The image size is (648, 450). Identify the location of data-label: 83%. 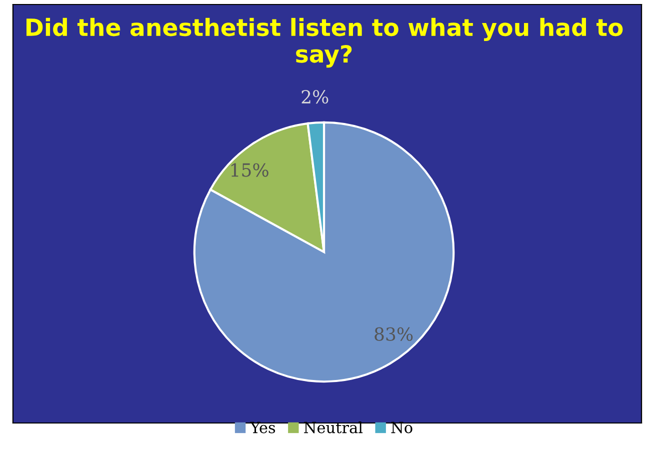
(393, 334).